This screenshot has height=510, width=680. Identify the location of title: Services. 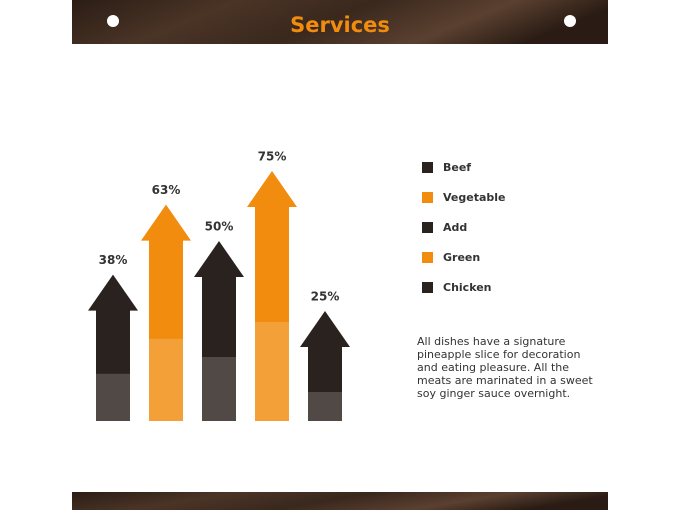
(340, 25).